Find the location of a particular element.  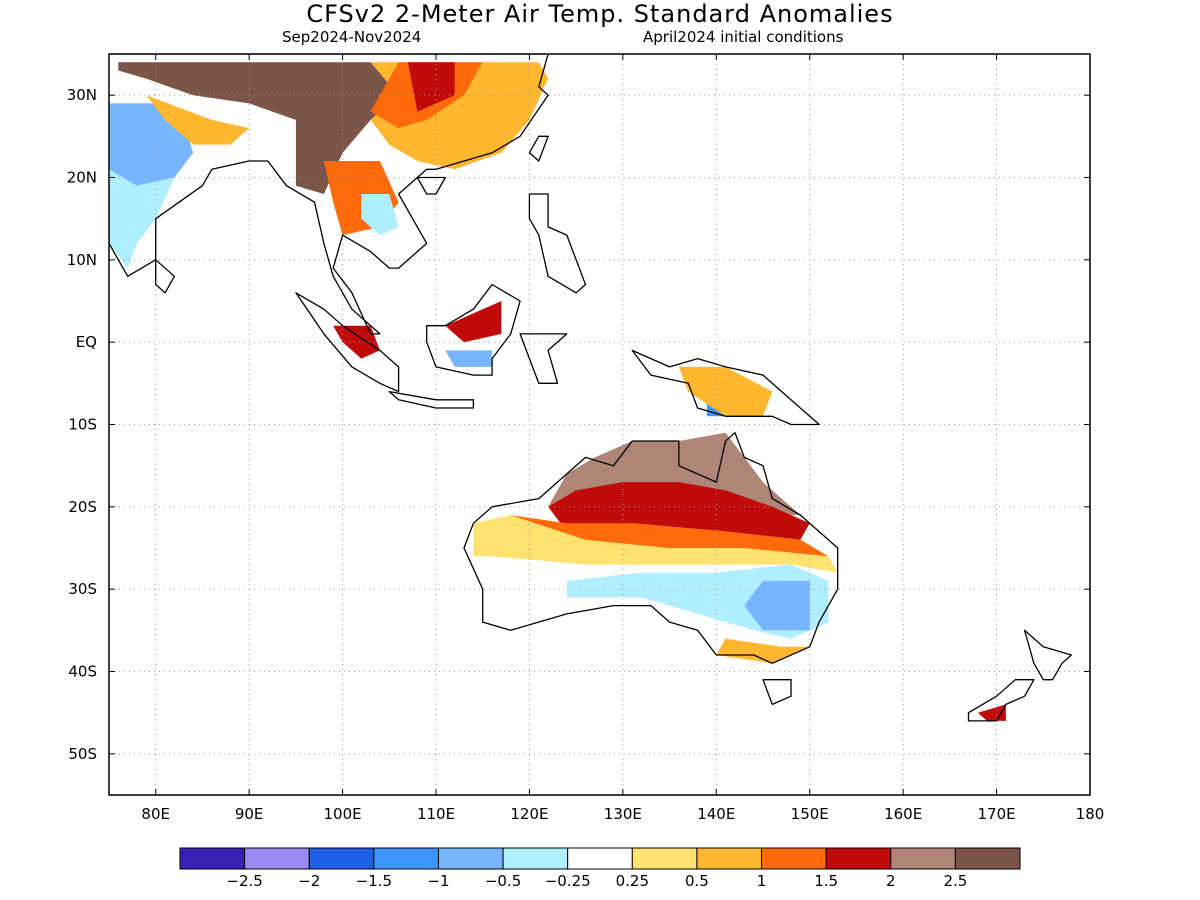

anomaly-new-guinea-warm is located at coordinates (725, 391).